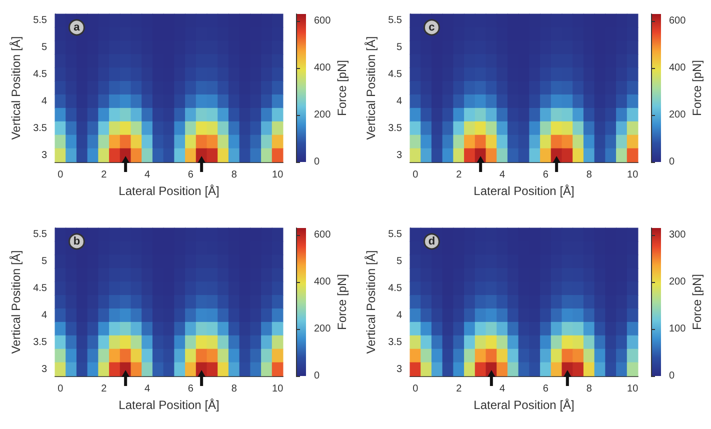 The width and height of the screenshot is (711, 429). Describe the element at coordinates (76, 241) in the screenshot. I see `annotation: b` at that location.